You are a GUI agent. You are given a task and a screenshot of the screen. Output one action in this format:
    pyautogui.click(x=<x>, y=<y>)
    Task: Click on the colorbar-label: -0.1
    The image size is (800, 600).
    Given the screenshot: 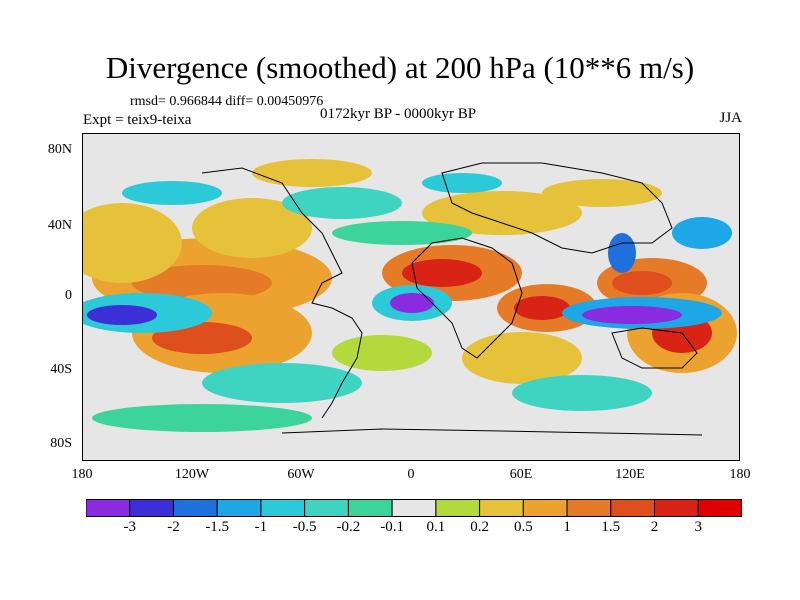 What is the action you would take?
    pyautogui.click(x=392, y=527)
    